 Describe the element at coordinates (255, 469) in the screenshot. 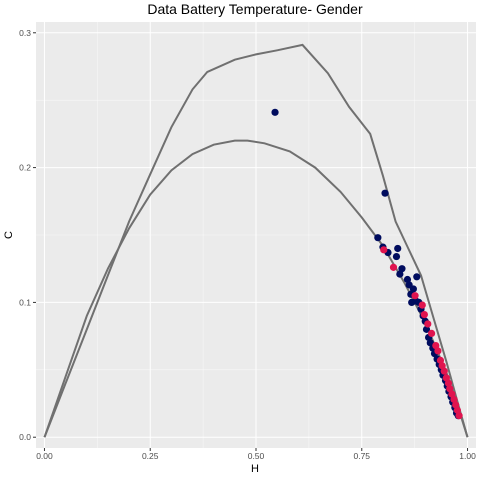

I see `x-axis-title: H` at that location.